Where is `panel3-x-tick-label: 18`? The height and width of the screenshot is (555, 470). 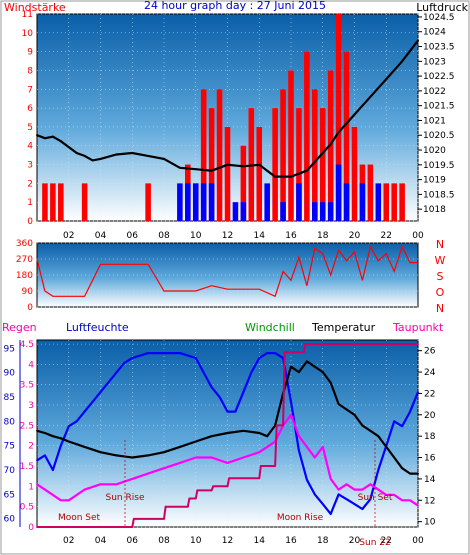 panel3-x-tick-label: 18 is located at coordinates (323, 541).